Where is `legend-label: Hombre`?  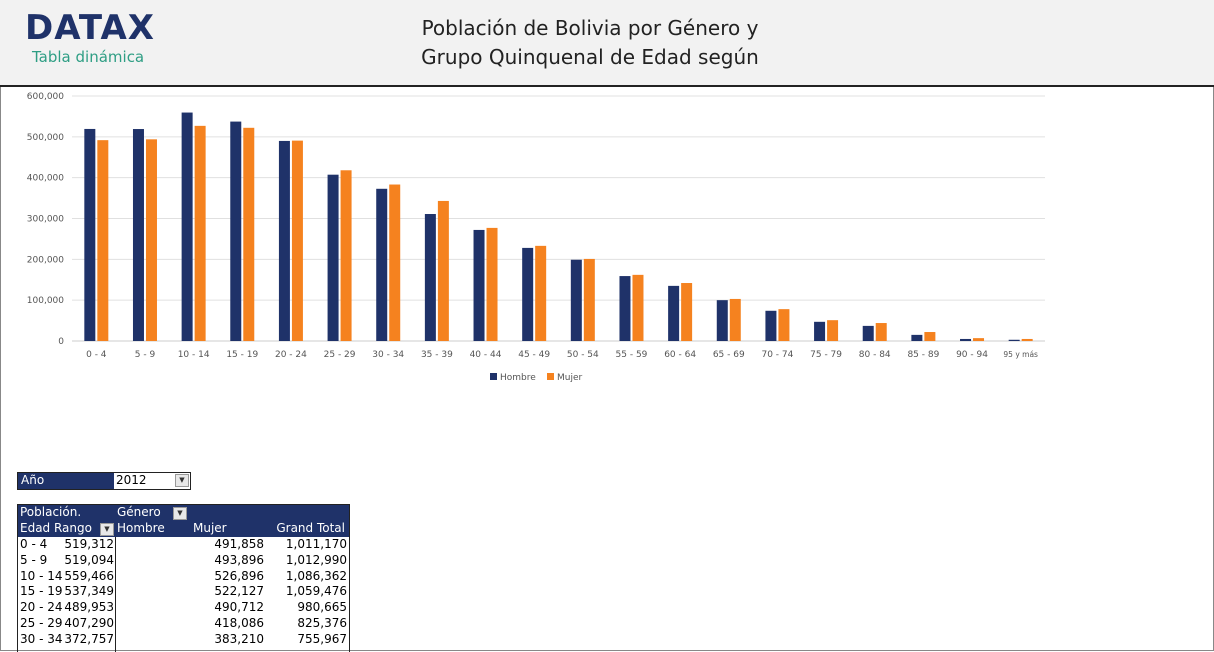 legend-label: Hombre is located at coordinates (518, 378).